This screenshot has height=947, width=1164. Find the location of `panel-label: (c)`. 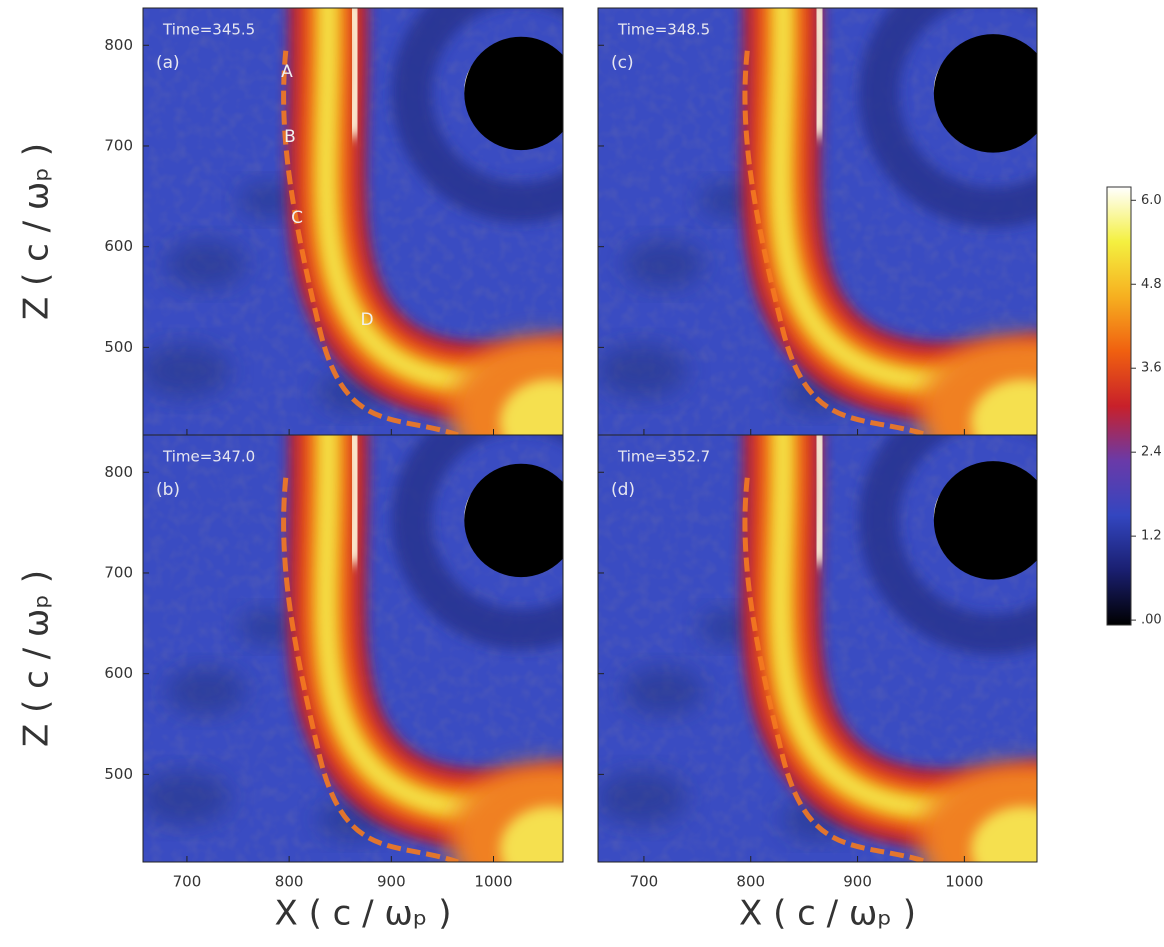

panel-label: (c) is located at coordinates (622, 63).